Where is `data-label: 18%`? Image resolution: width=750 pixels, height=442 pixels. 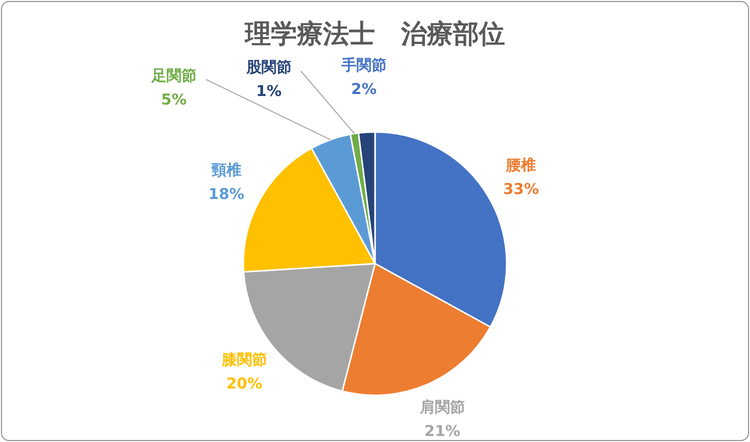
data-label: 18% is located at coordinates (226, 193).